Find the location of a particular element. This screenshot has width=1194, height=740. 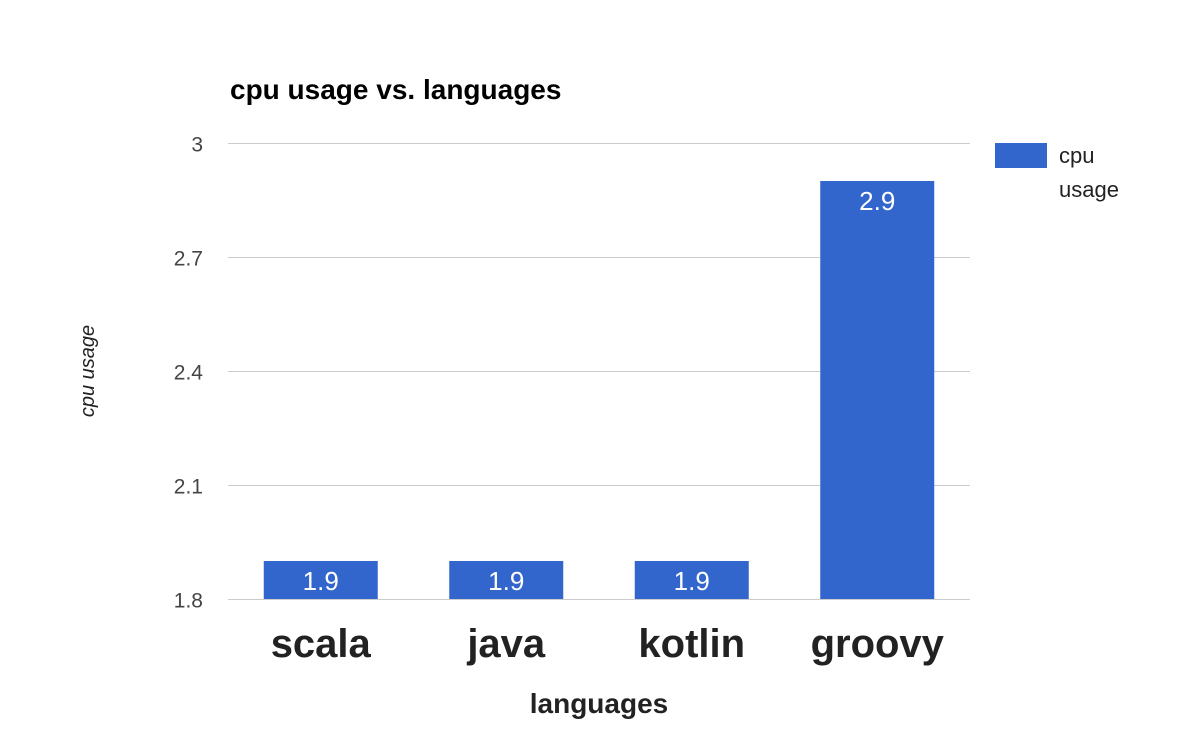

x-tick-label: groovy is located at coordinates (878, 644).